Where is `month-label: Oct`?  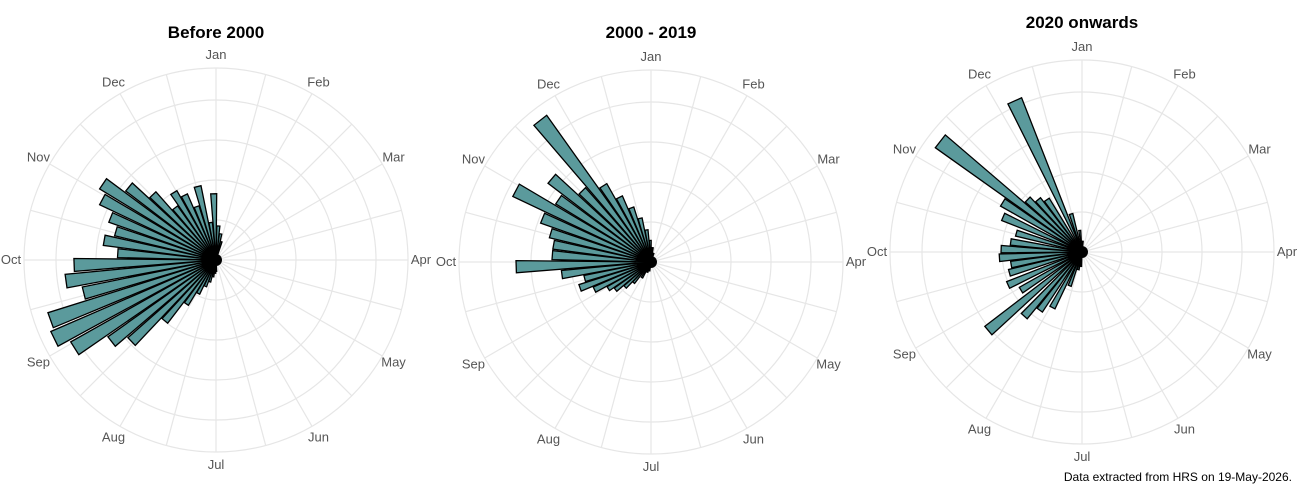 month-label: Oct is located at coordinates (446, 261).